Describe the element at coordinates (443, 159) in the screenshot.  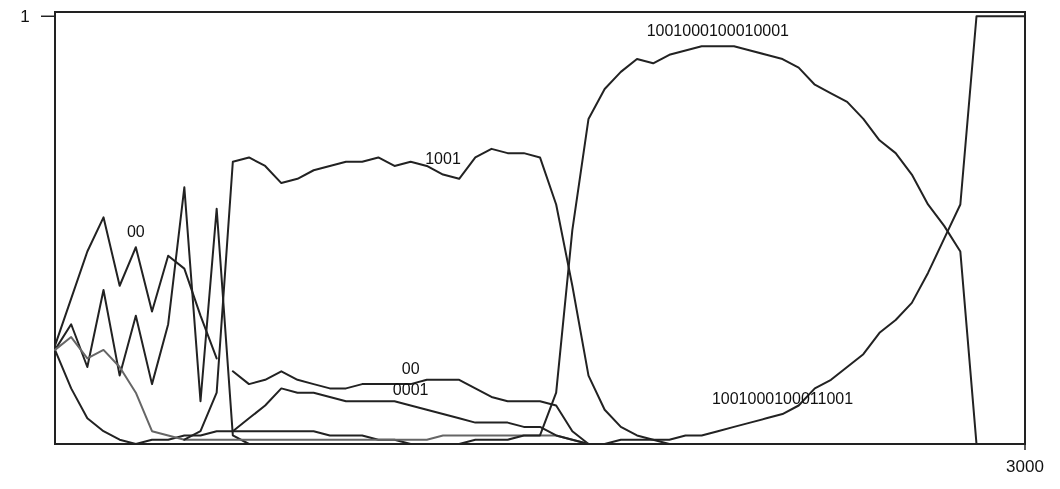
I see `series-label: 1001` at that location.